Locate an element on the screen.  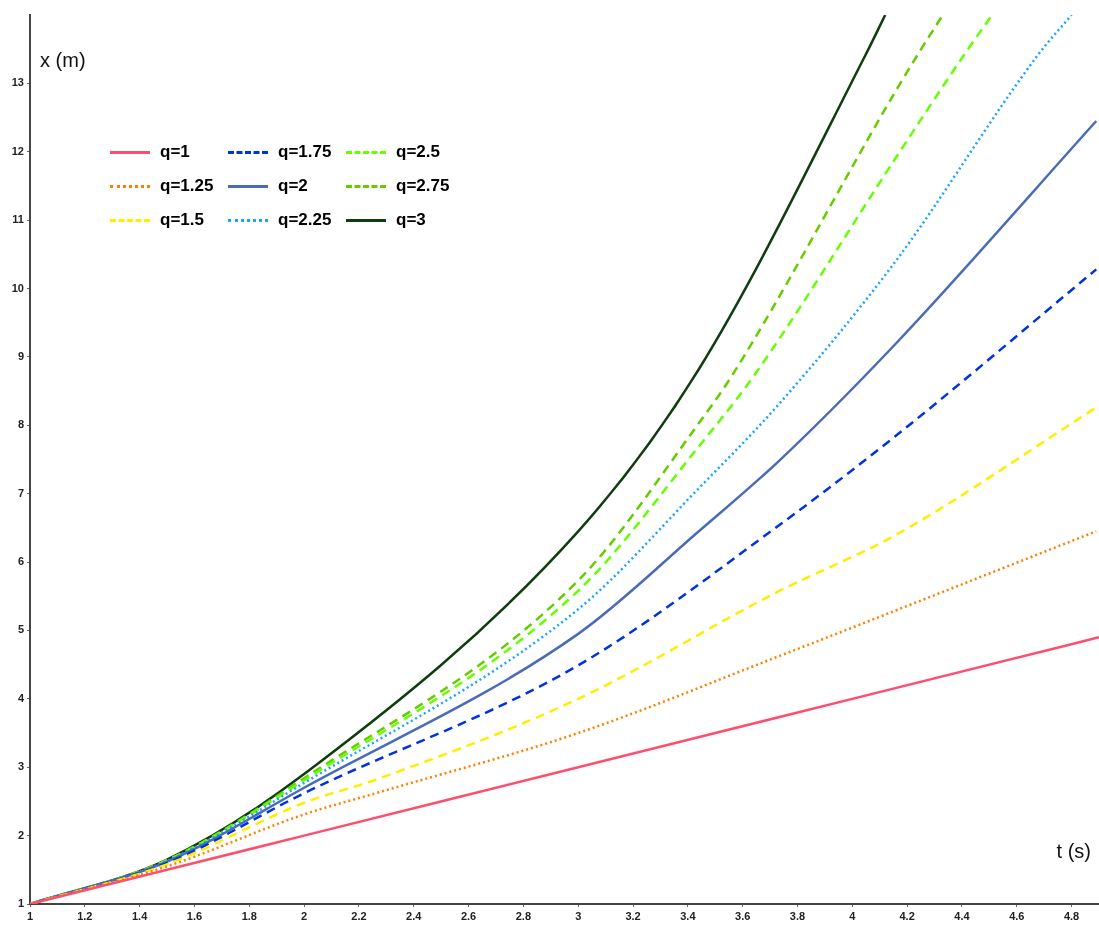
y-axis-title: x (m) is located at coordinates (63, 60).